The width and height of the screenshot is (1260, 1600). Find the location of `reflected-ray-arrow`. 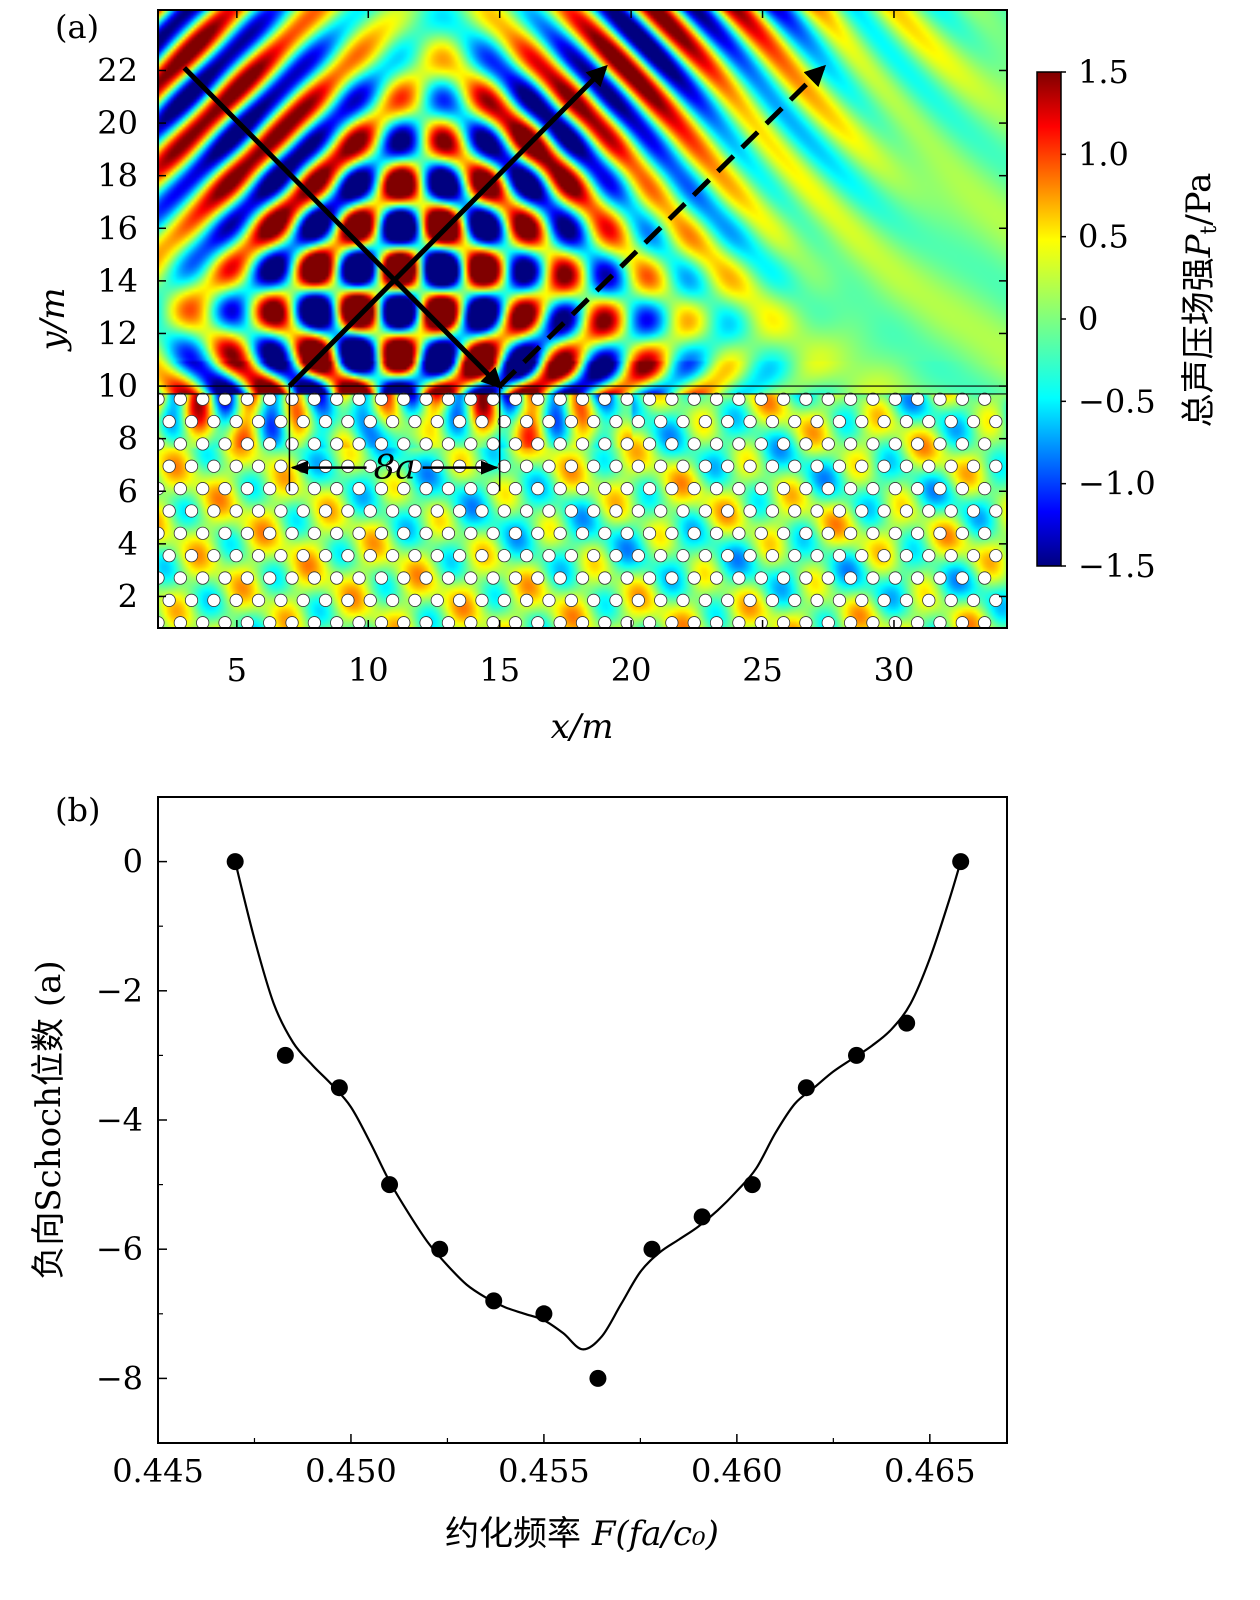

reflected-ray-arrow is located at coordinates (447, 226).